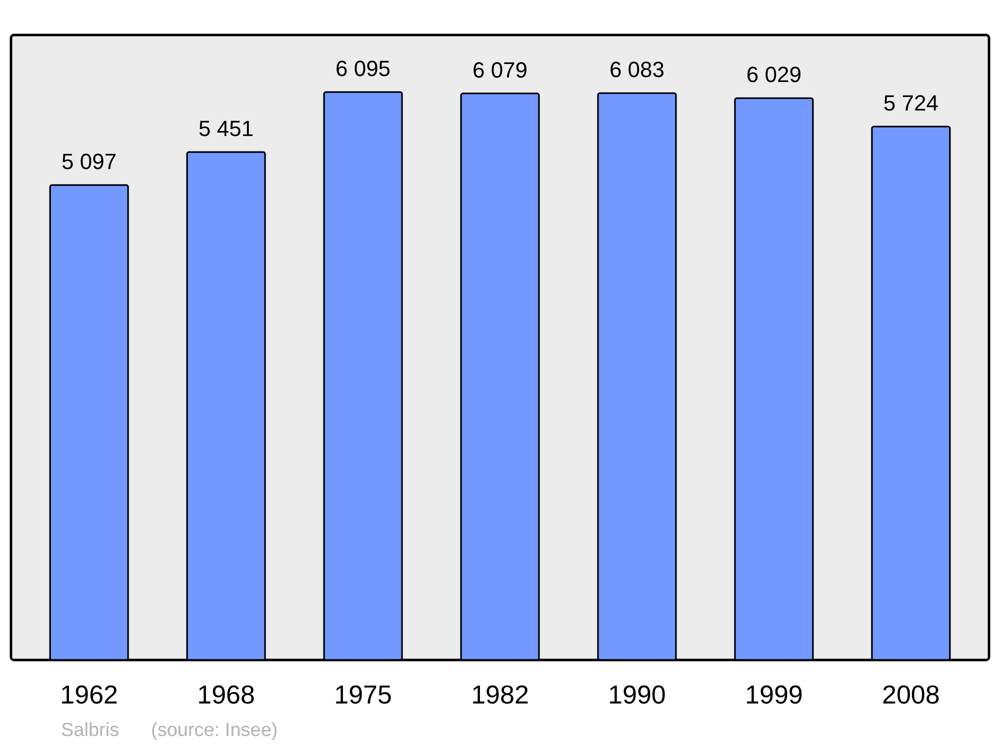 Image resolution: width=1000 pixels, height=747 pixels. What do you see at coordinates (911, 695) in the screenshot?
I see `x-tick-label: 2008` at bounding box center [911, 695].